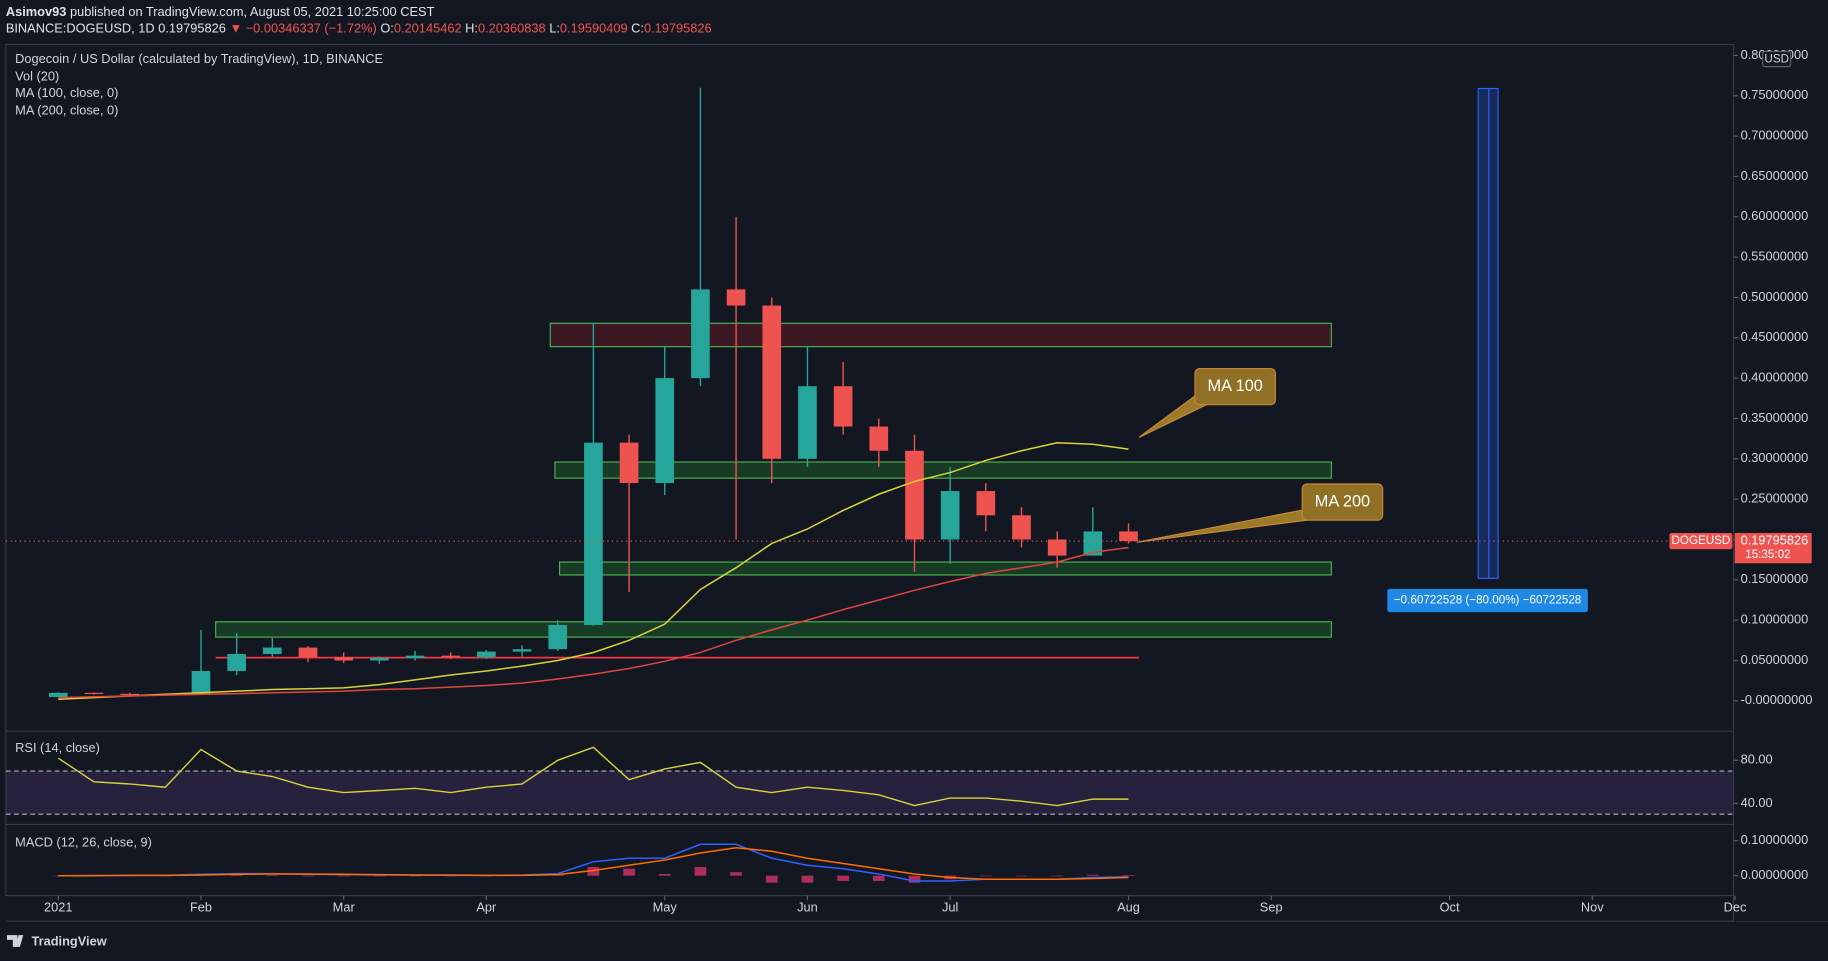 This screenshot has height=961, width=1828. What do you see at coordinates (471, 28) in the screenshot?
I see `ohlc-label: H:` at bounding box center [471, 28].